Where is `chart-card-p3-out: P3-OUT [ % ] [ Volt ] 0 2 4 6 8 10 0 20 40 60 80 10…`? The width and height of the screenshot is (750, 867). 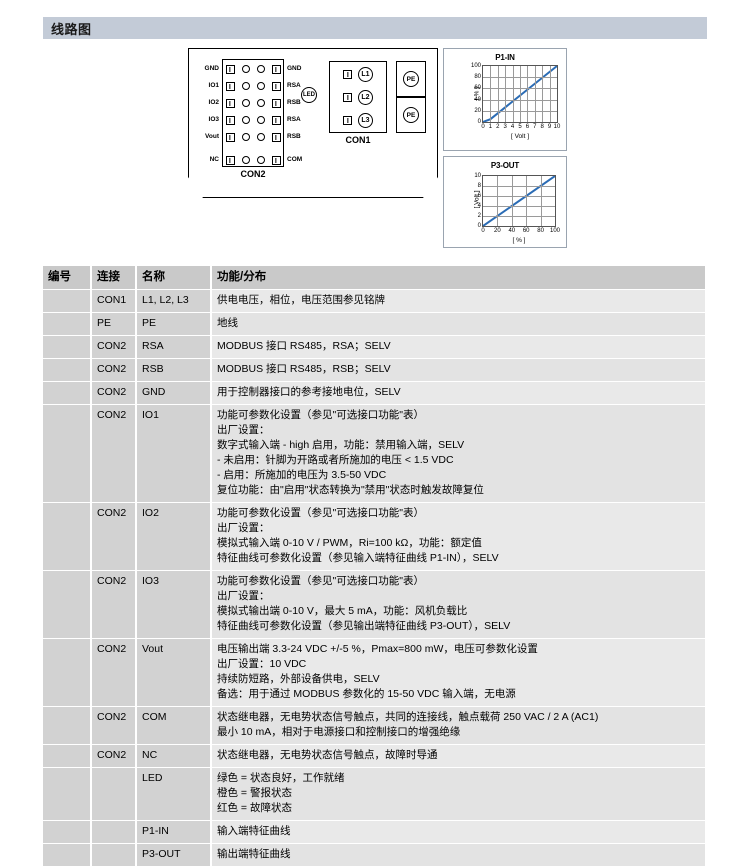 chart-card-p3-out: P3-OUT [ % ] [ Volt ] 0 2 4 6 8 10 0 20 40 60 80 10… is located at coordinates (505, 202).